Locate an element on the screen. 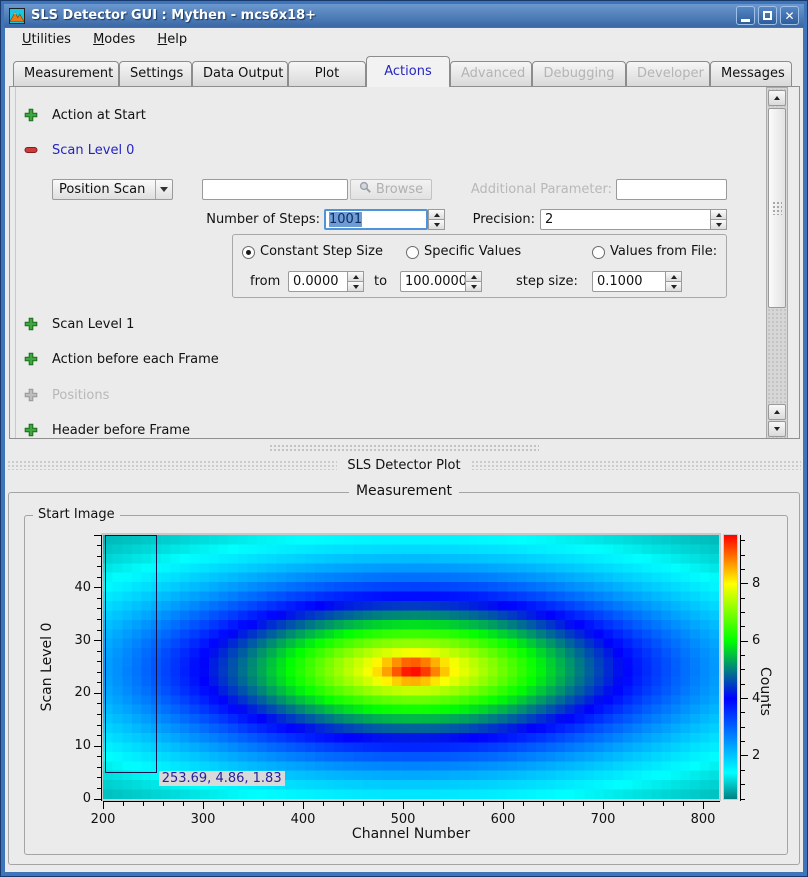  scan-mode-select: Position Scan is located at coordinates (112, 189).